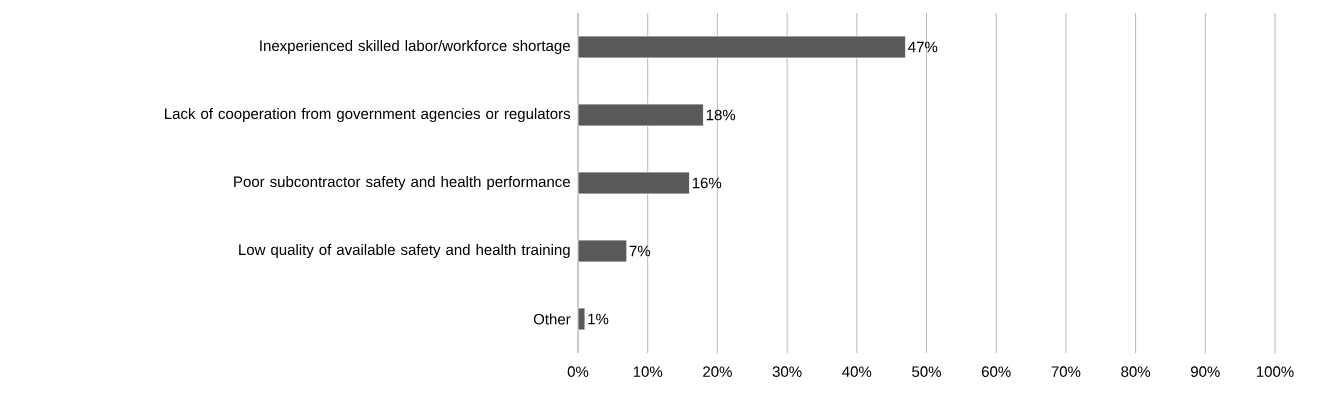 Image resolution: width=1320 pixels, height=400 pixels. Describe the element at coordinates (926, 371) in the screenshot. I see `x-tick-label: 50%` at that location.